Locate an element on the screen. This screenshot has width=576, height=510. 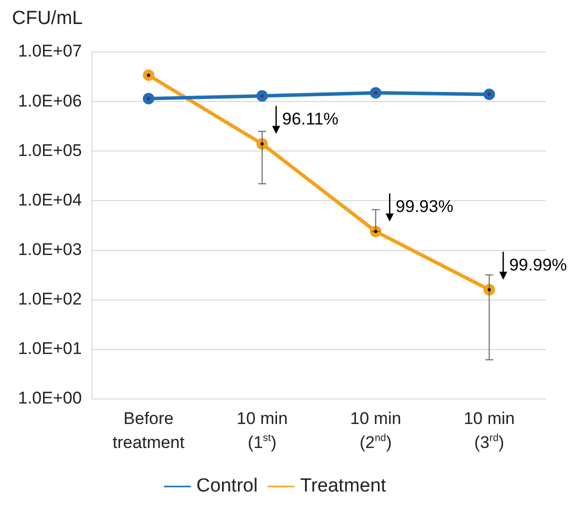
legend-label: Treatment is located at coordinates (343, 486).